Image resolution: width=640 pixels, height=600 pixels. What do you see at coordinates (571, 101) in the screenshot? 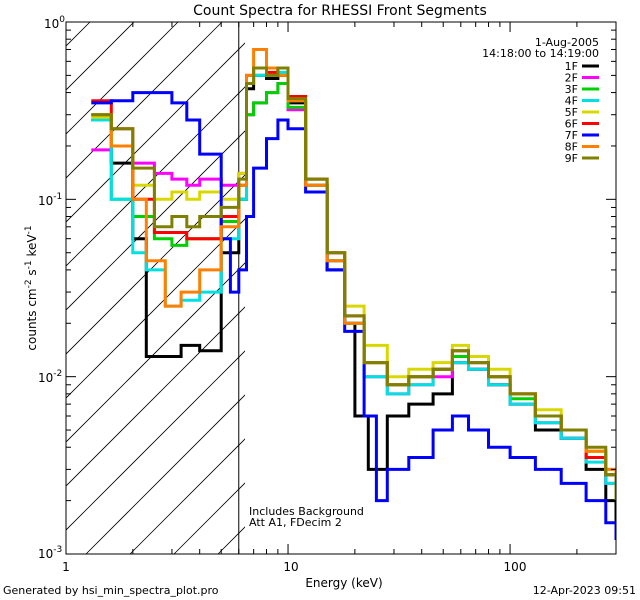
I see `legend-label-4F: 4F` at bounding box center [571, 101].